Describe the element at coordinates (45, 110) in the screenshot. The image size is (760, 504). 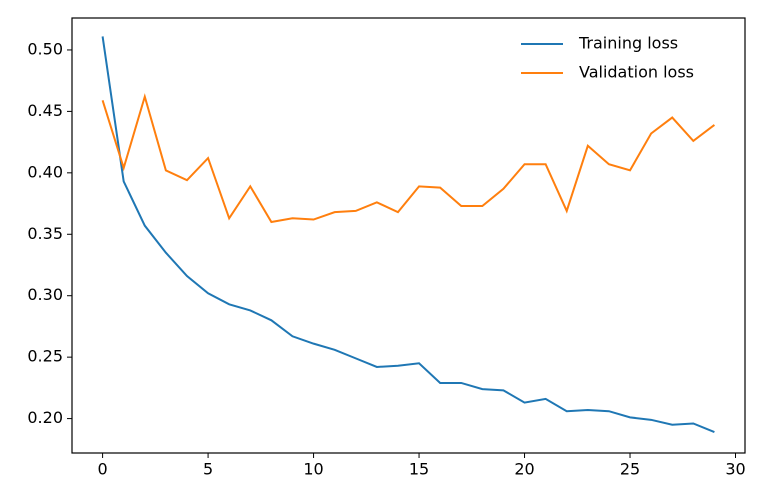
I see `y-tick-label: 0.45` at that location.